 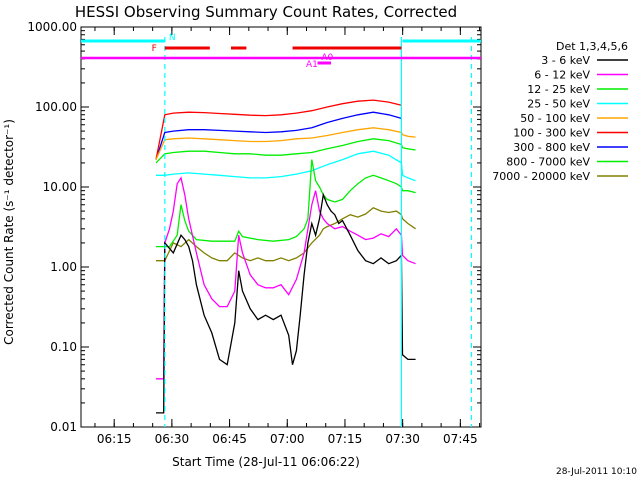 What do you see at coordinates (551, 133) in the screenshot?
I see `legend-label: 100 - 300 keV` at bounding box center [551, 133].